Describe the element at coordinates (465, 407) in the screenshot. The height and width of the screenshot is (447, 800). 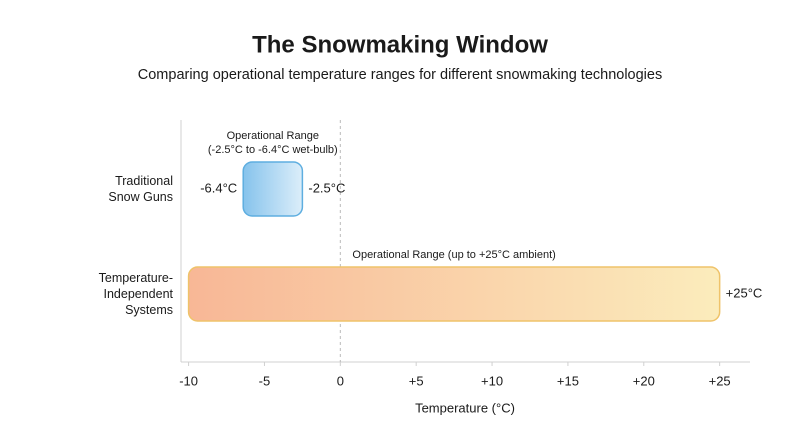
I see `x-axis-label: Temperature (°C)` at that location.